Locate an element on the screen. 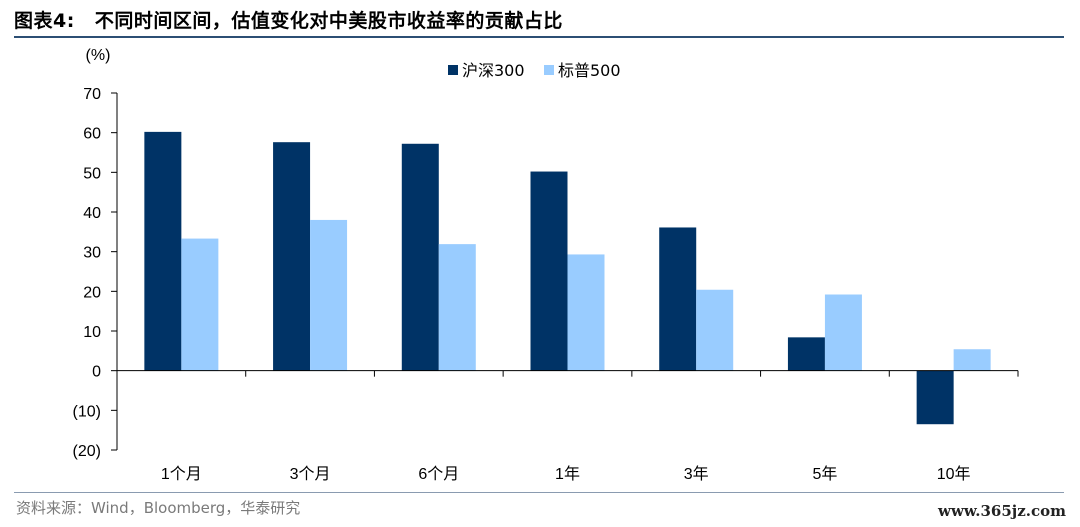 The image size is (1080, 527). x-tick-label: 3个月 is located at coordinates (310, 474).